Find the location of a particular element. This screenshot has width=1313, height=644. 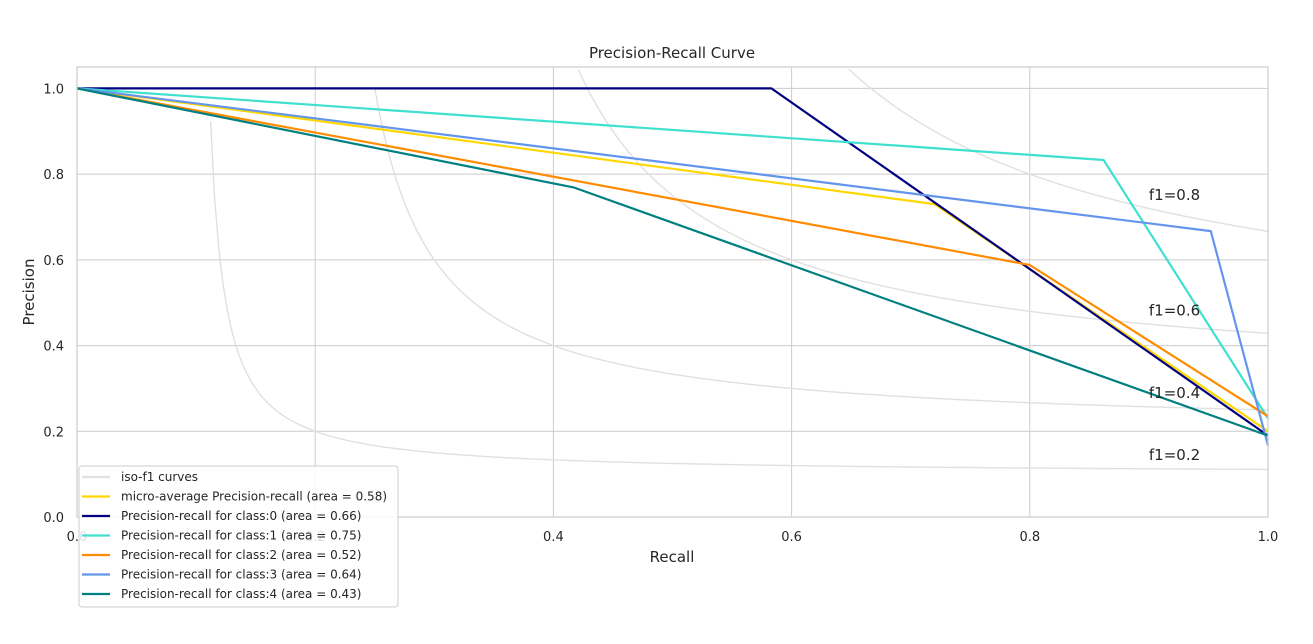

iso-f1-label: f1=0.2 is located at coordinates (1174, 455).